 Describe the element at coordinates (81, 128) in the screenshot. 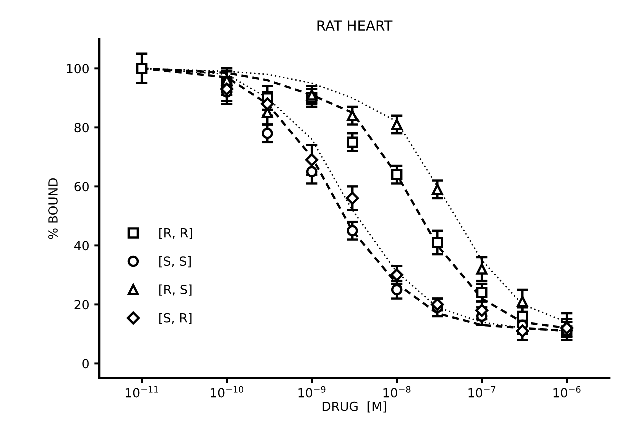

I see `y-tick-label: 80` at that location.